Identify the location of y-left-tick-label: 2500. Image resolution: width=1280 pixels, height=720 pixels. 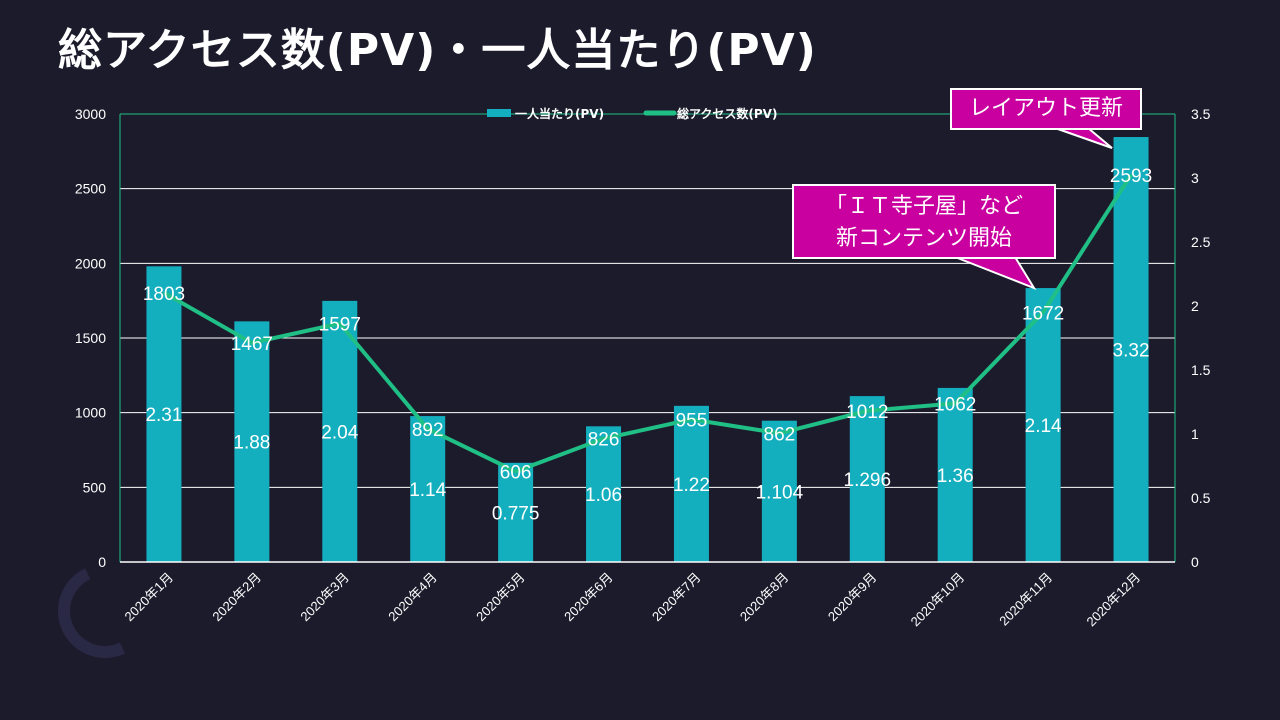
(90, 189).